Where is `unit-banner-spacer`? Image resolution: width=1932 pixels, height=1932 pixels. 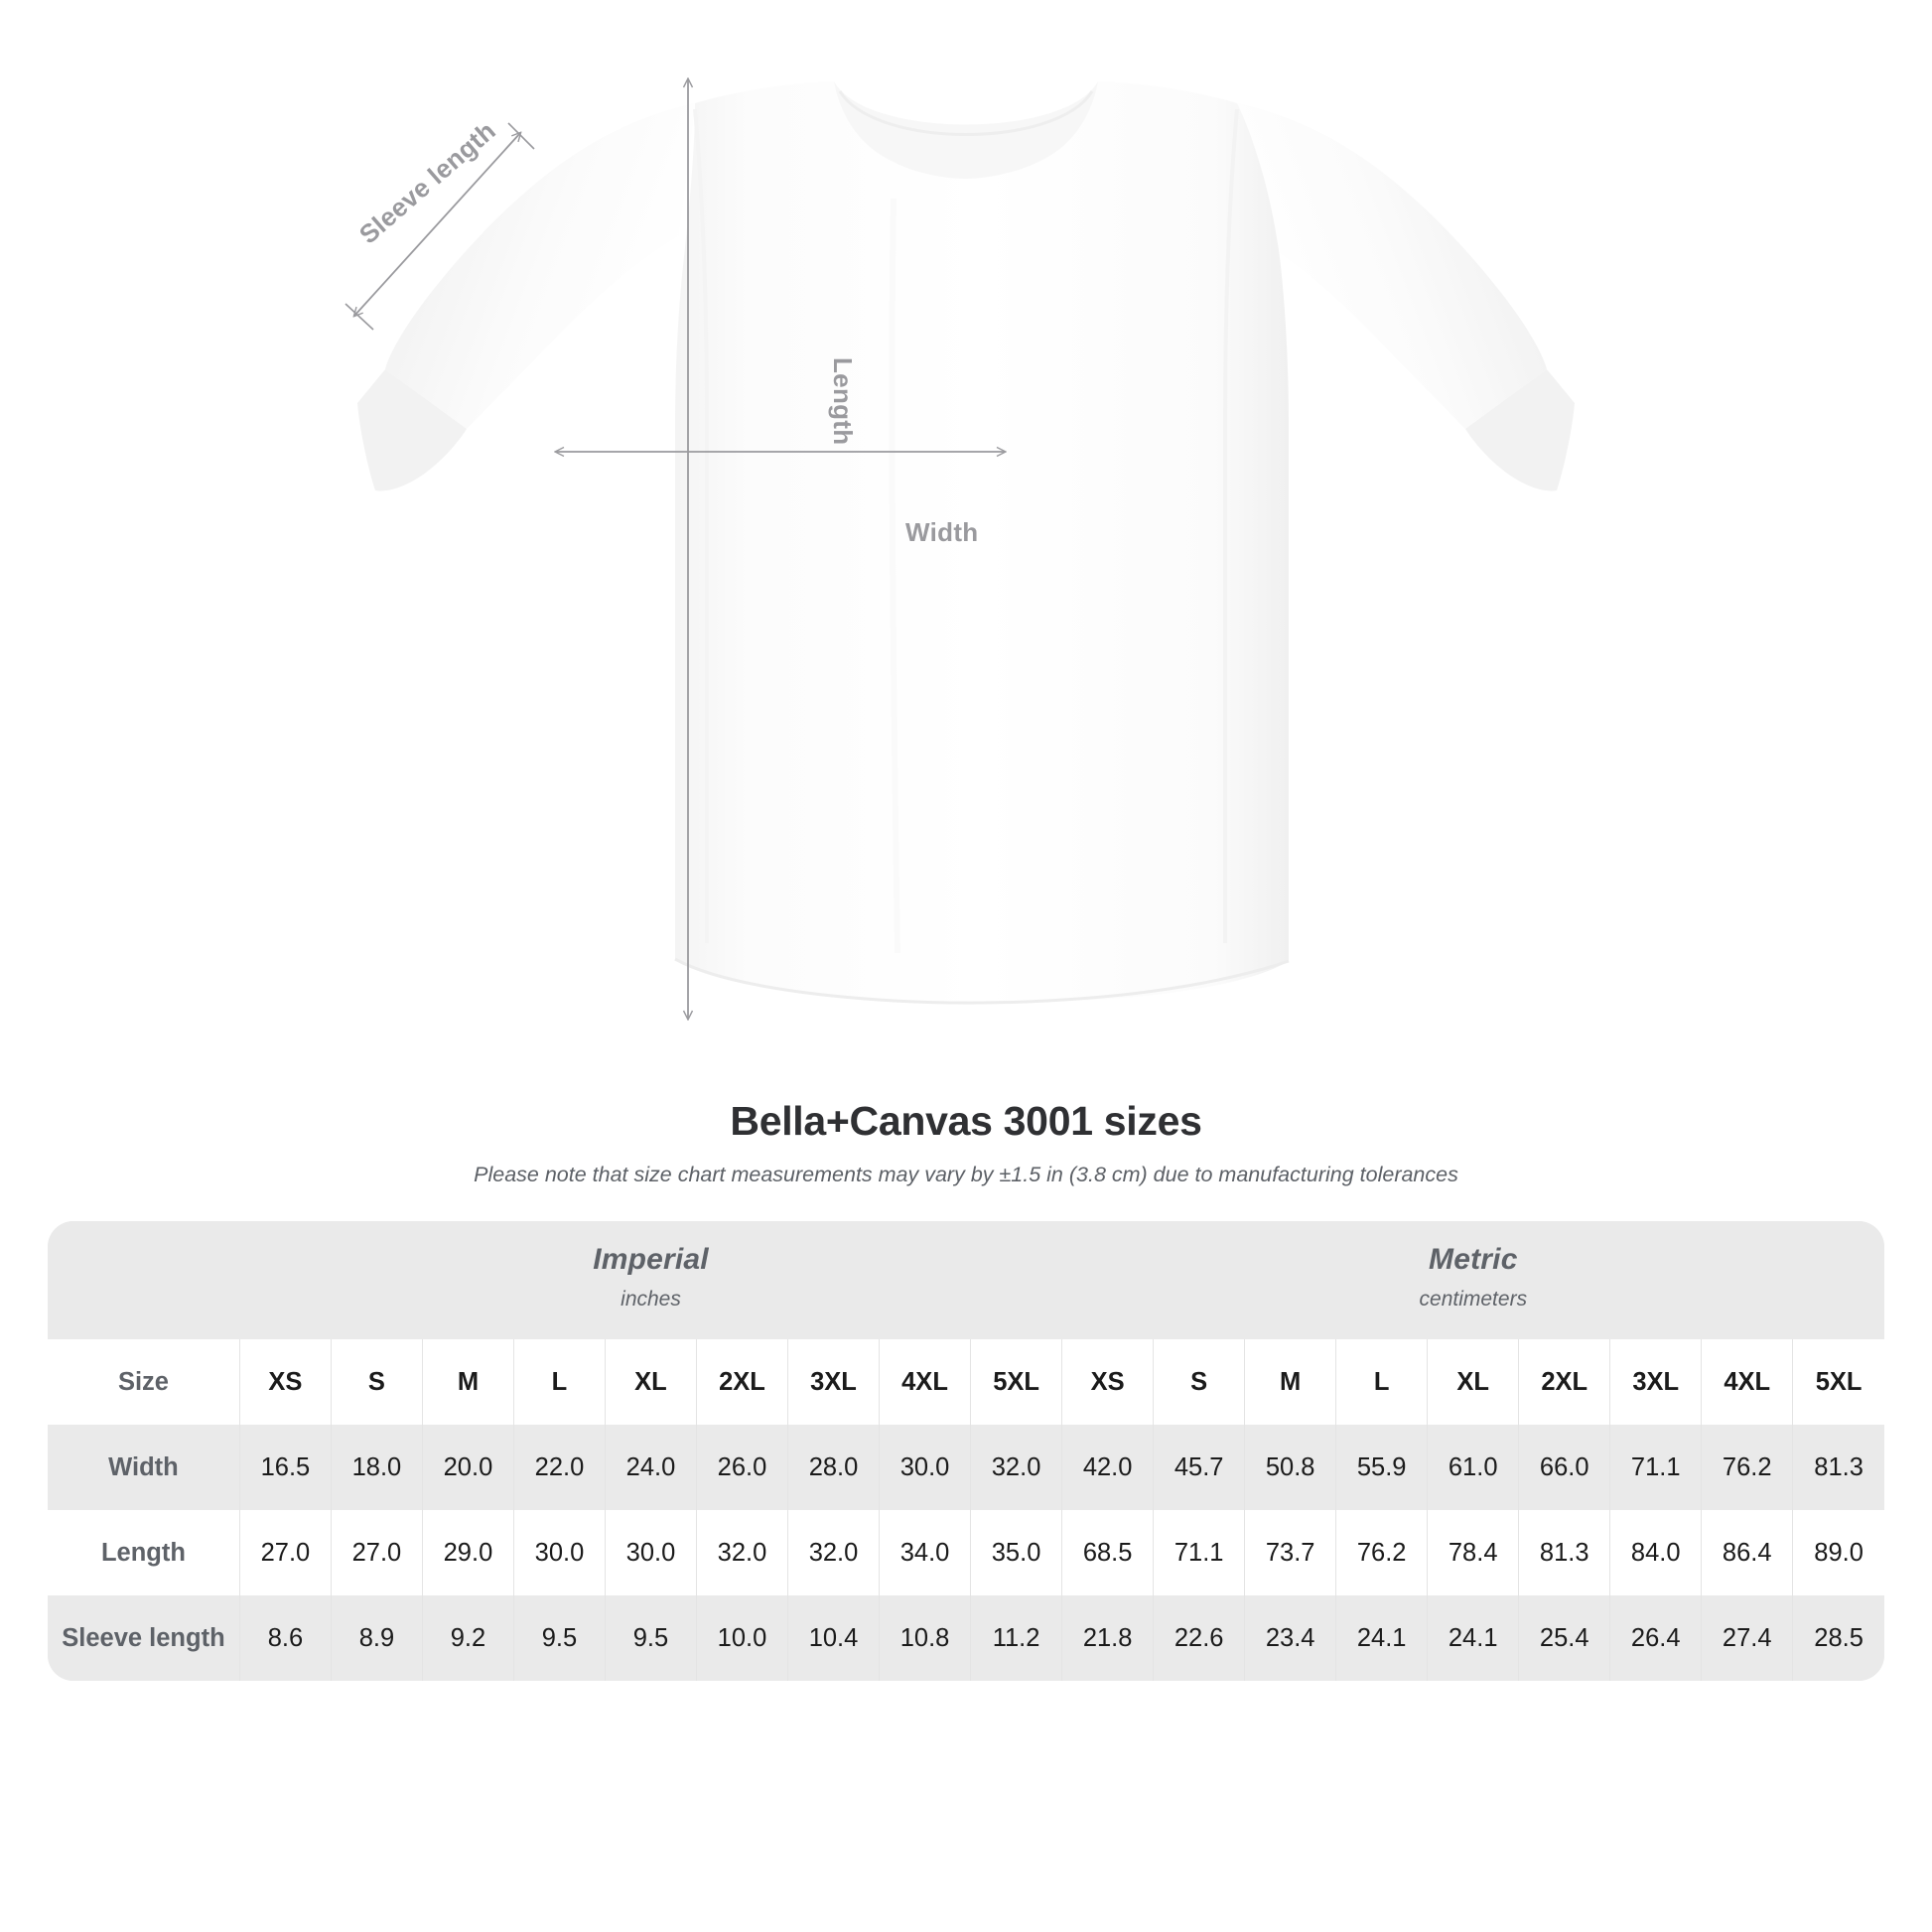 unit-banner-spacer is located at coordinates (144, 1280).